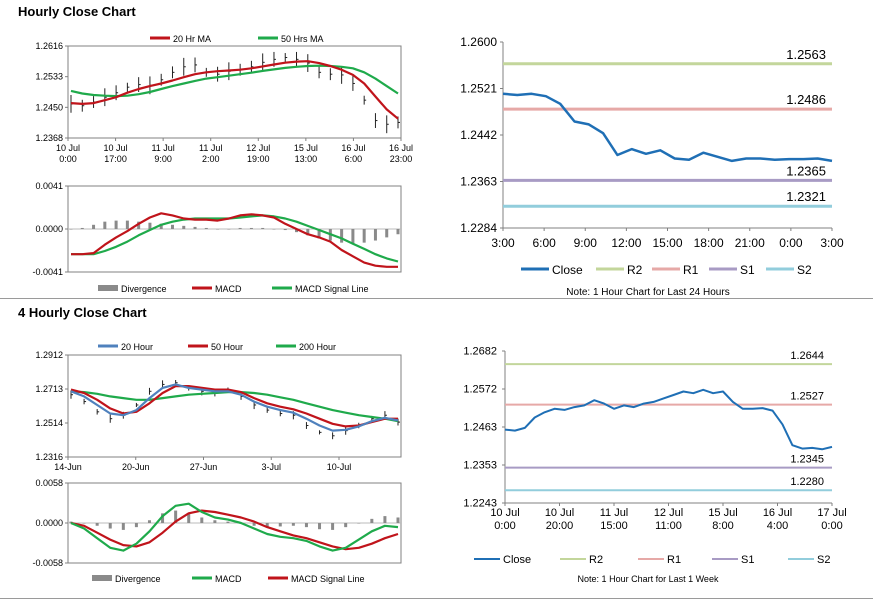 The width and height of the screenshot is (873, 601). Describe the element at coordinates (478, 182) in the screenshot. I see `y-tick-label: 1.2363` at that location.